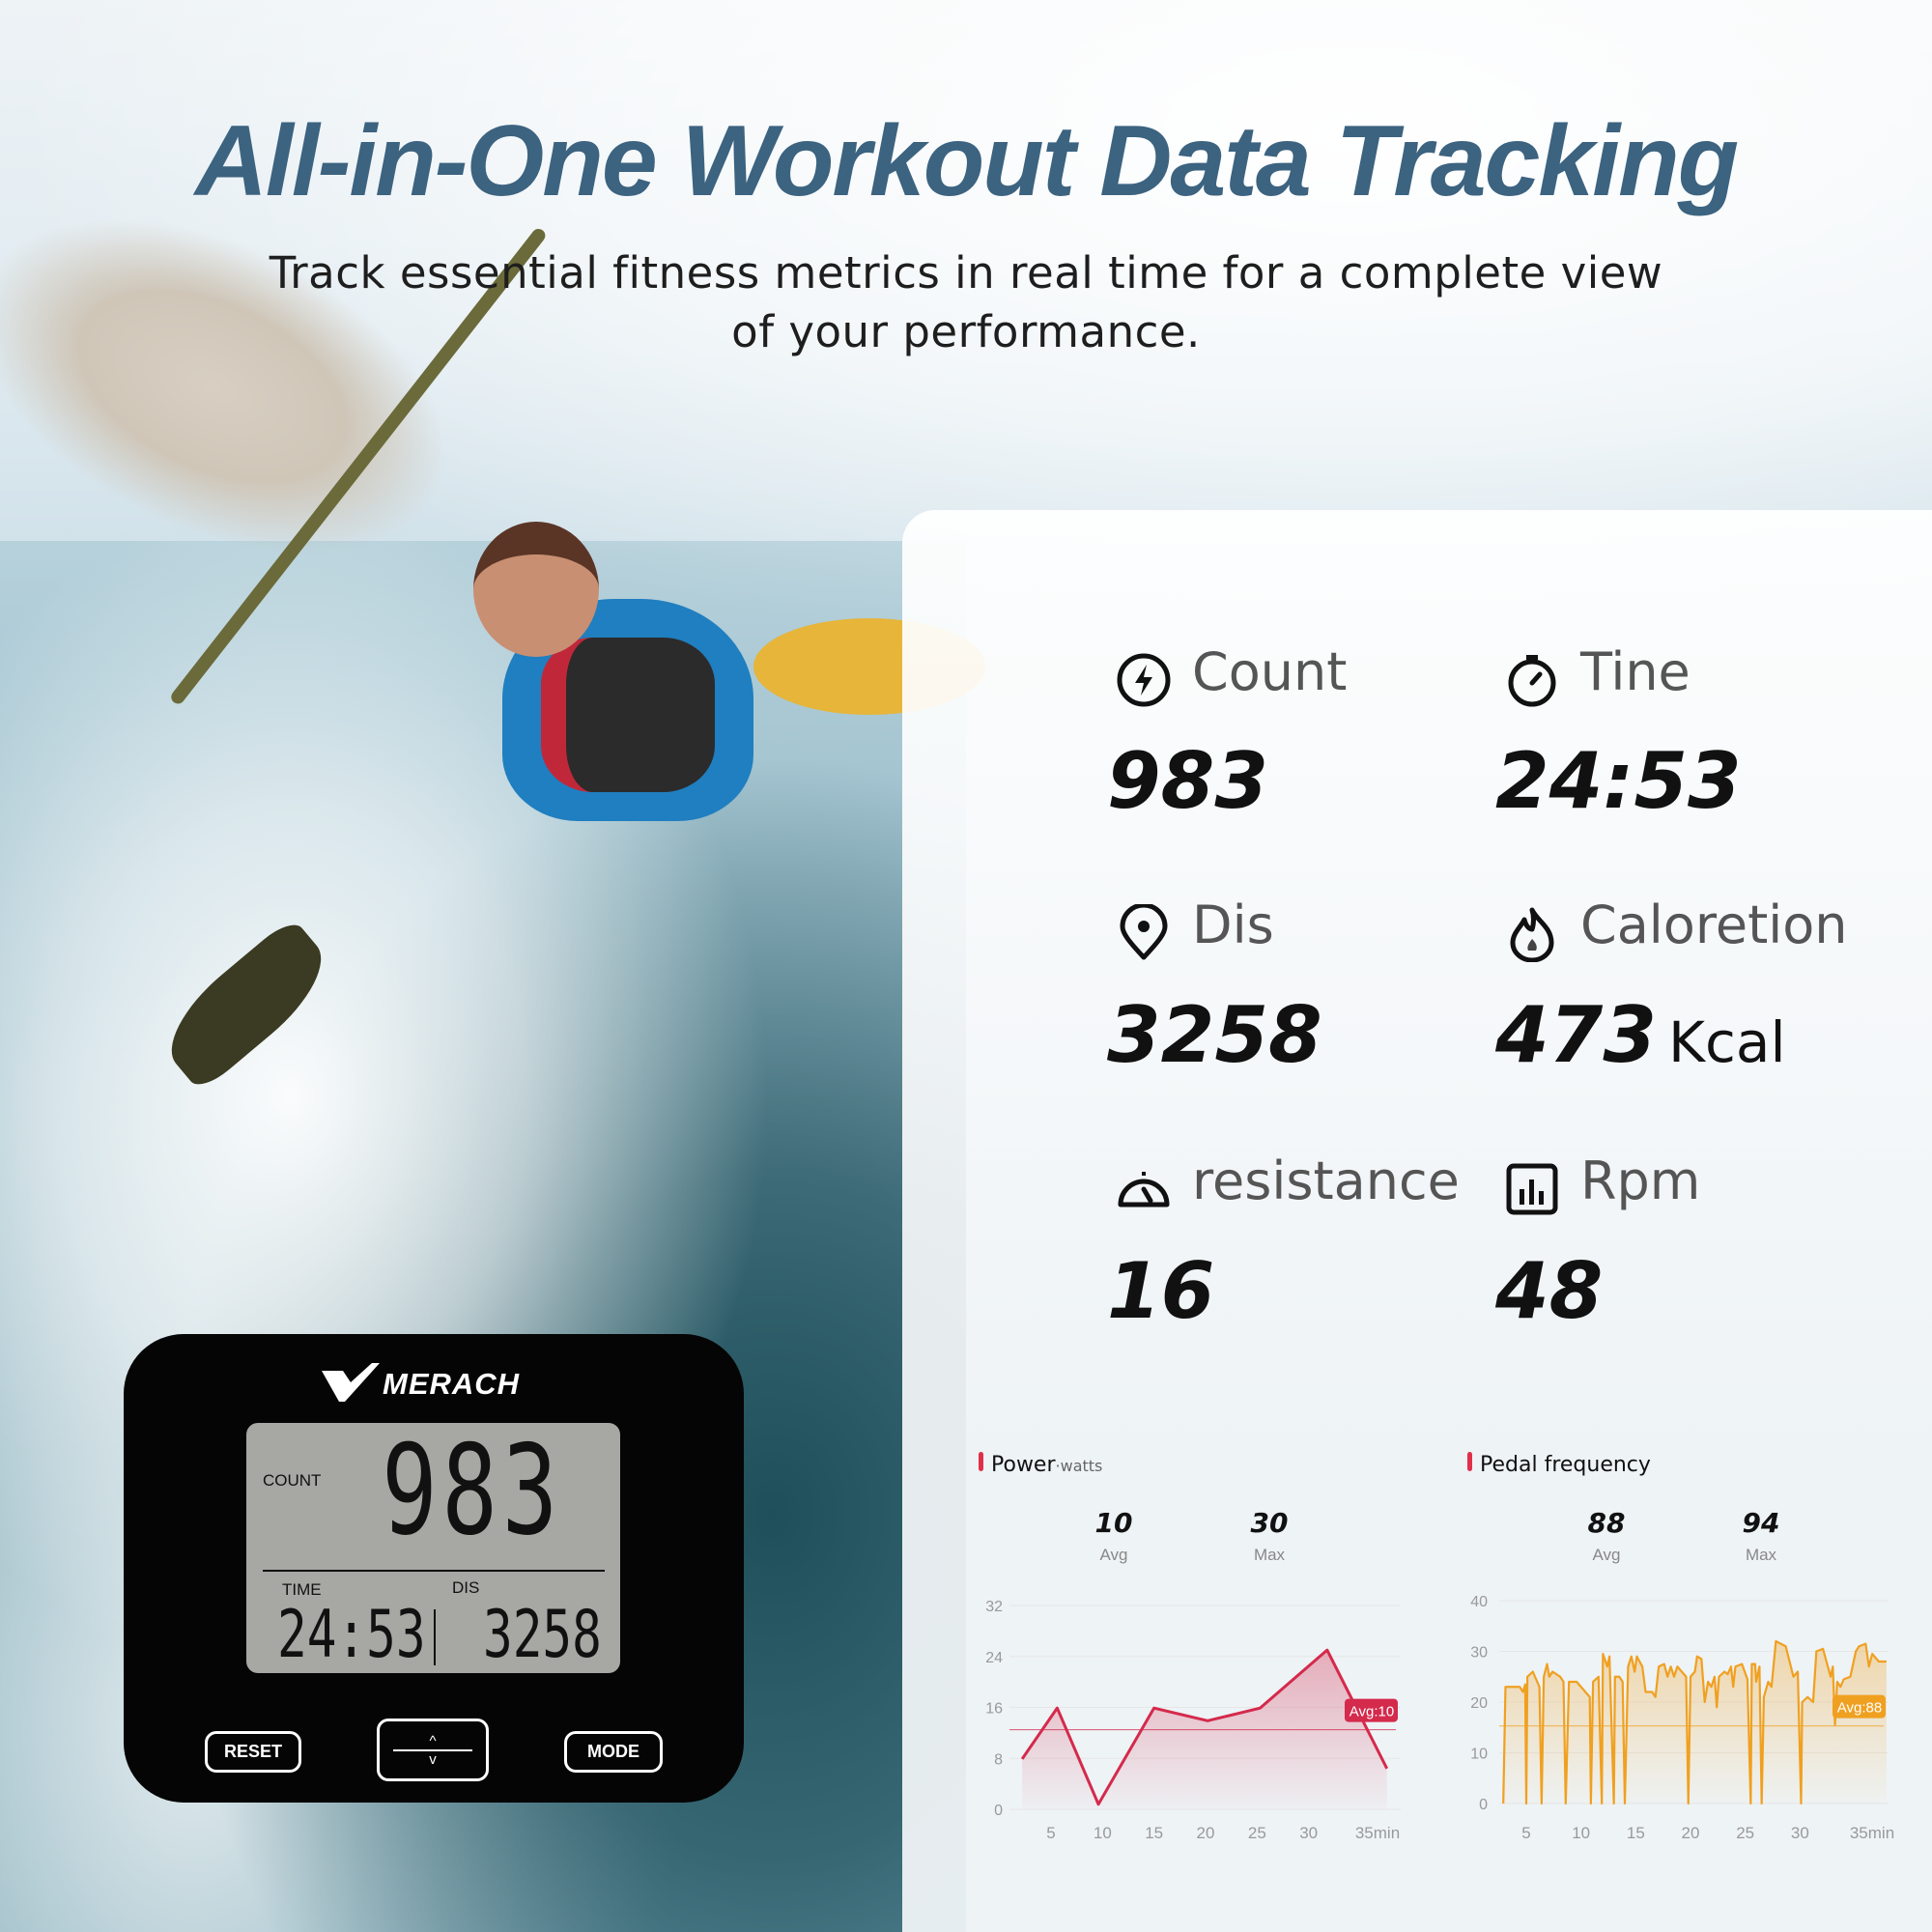 The height and width of the screenshot is (1932, 1932). Describe the element at coordinates (433, 1740) in the screenshot. I see `up-arrow-icon: ^` at that location.